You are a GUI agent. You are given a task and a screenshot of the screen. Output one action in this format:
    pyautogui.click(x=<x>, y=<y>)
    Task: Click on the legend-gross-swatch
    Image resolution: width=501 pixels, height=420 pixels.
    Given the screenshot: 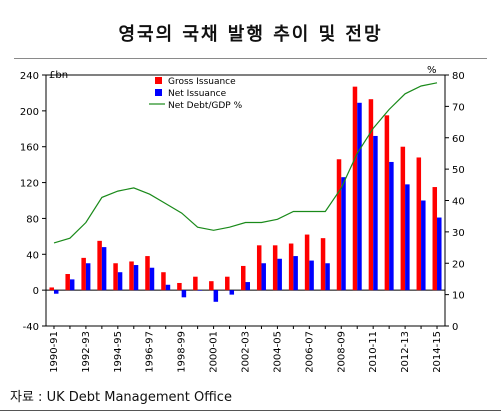 What is the action you would take?
    pyautogui.click(x=158, y=80)
    